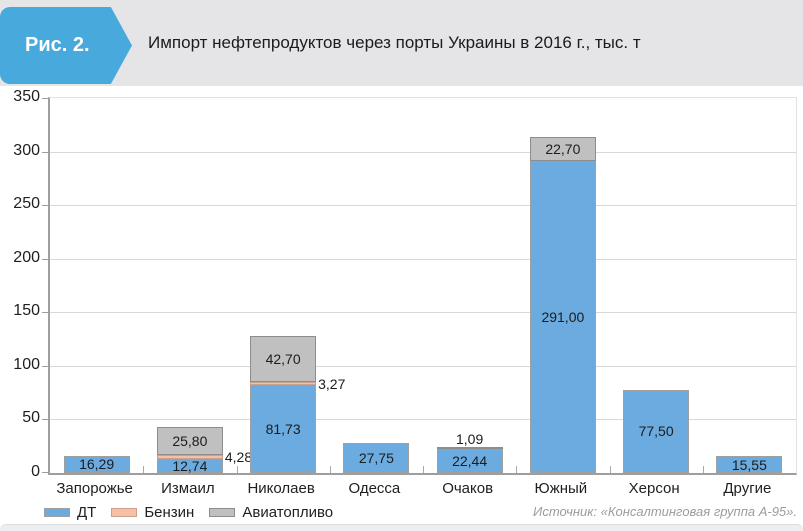  Describe the element at coordinates (26, 150) in the screenshot. I see `y-axis-label: 300` at that location.